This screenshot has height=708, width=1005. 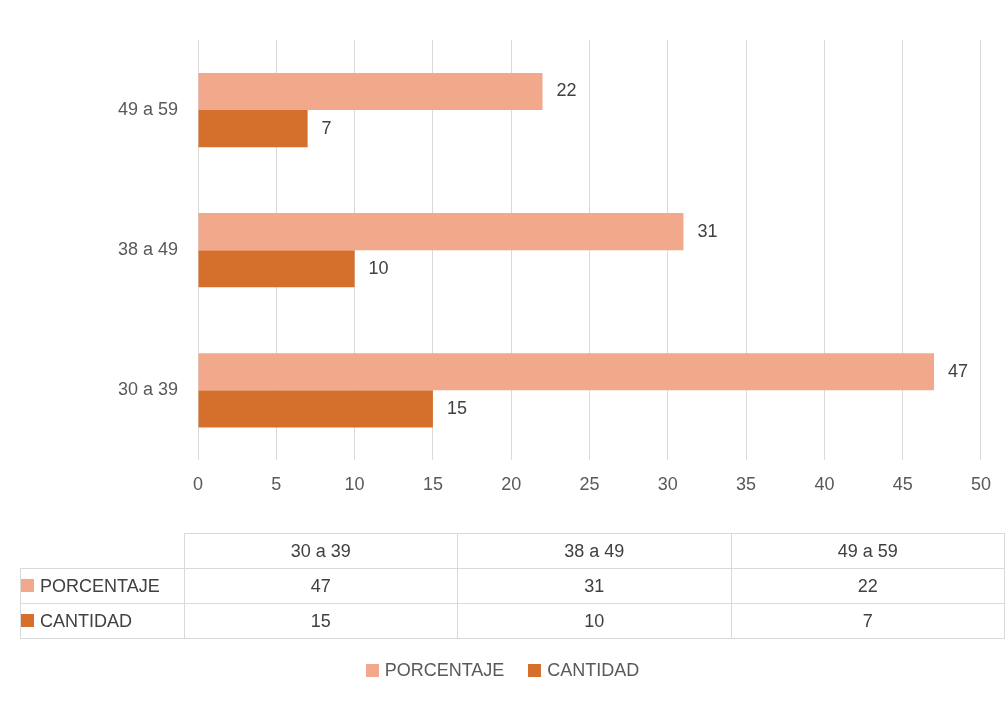 I want to click on data-label: 10, so click(x=378, y=267).